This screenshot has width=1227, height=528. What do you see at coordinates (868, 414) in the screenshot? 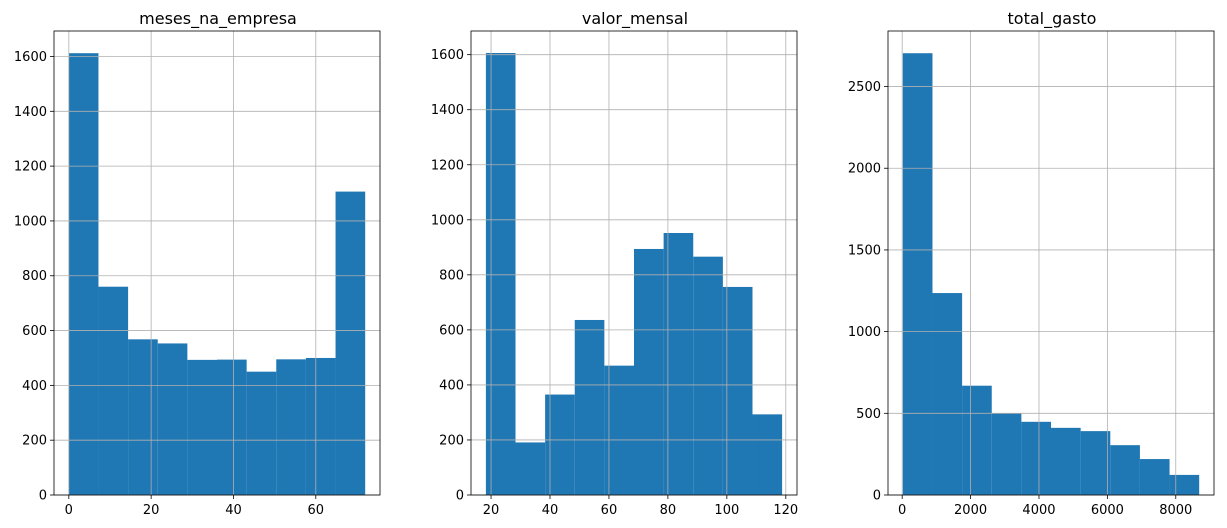
I see `y-tick-label: 500` at bounding box center [868, 414].